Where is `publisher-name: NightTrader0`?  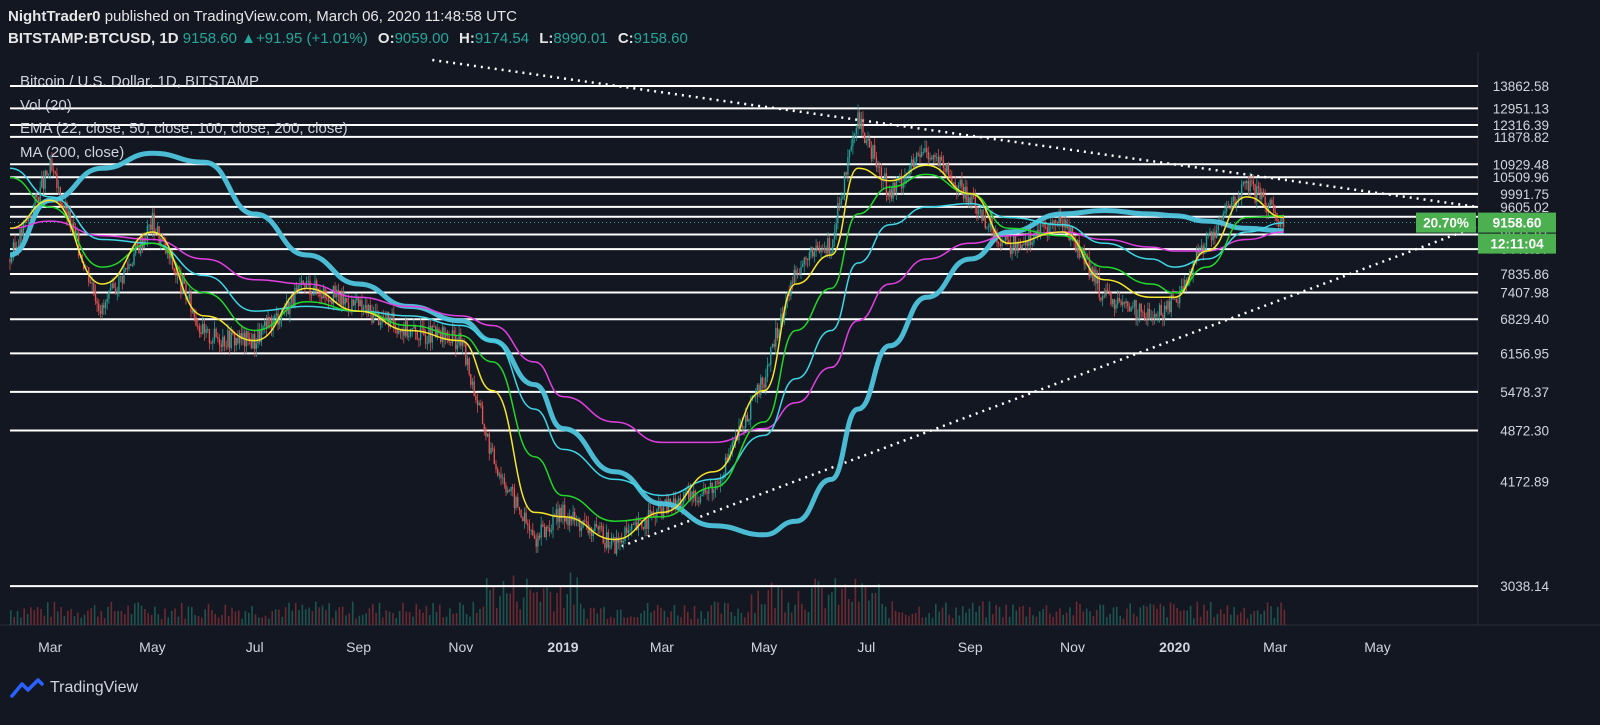
publisher-name: NightTrader0 is located at coordinates (54, 16).